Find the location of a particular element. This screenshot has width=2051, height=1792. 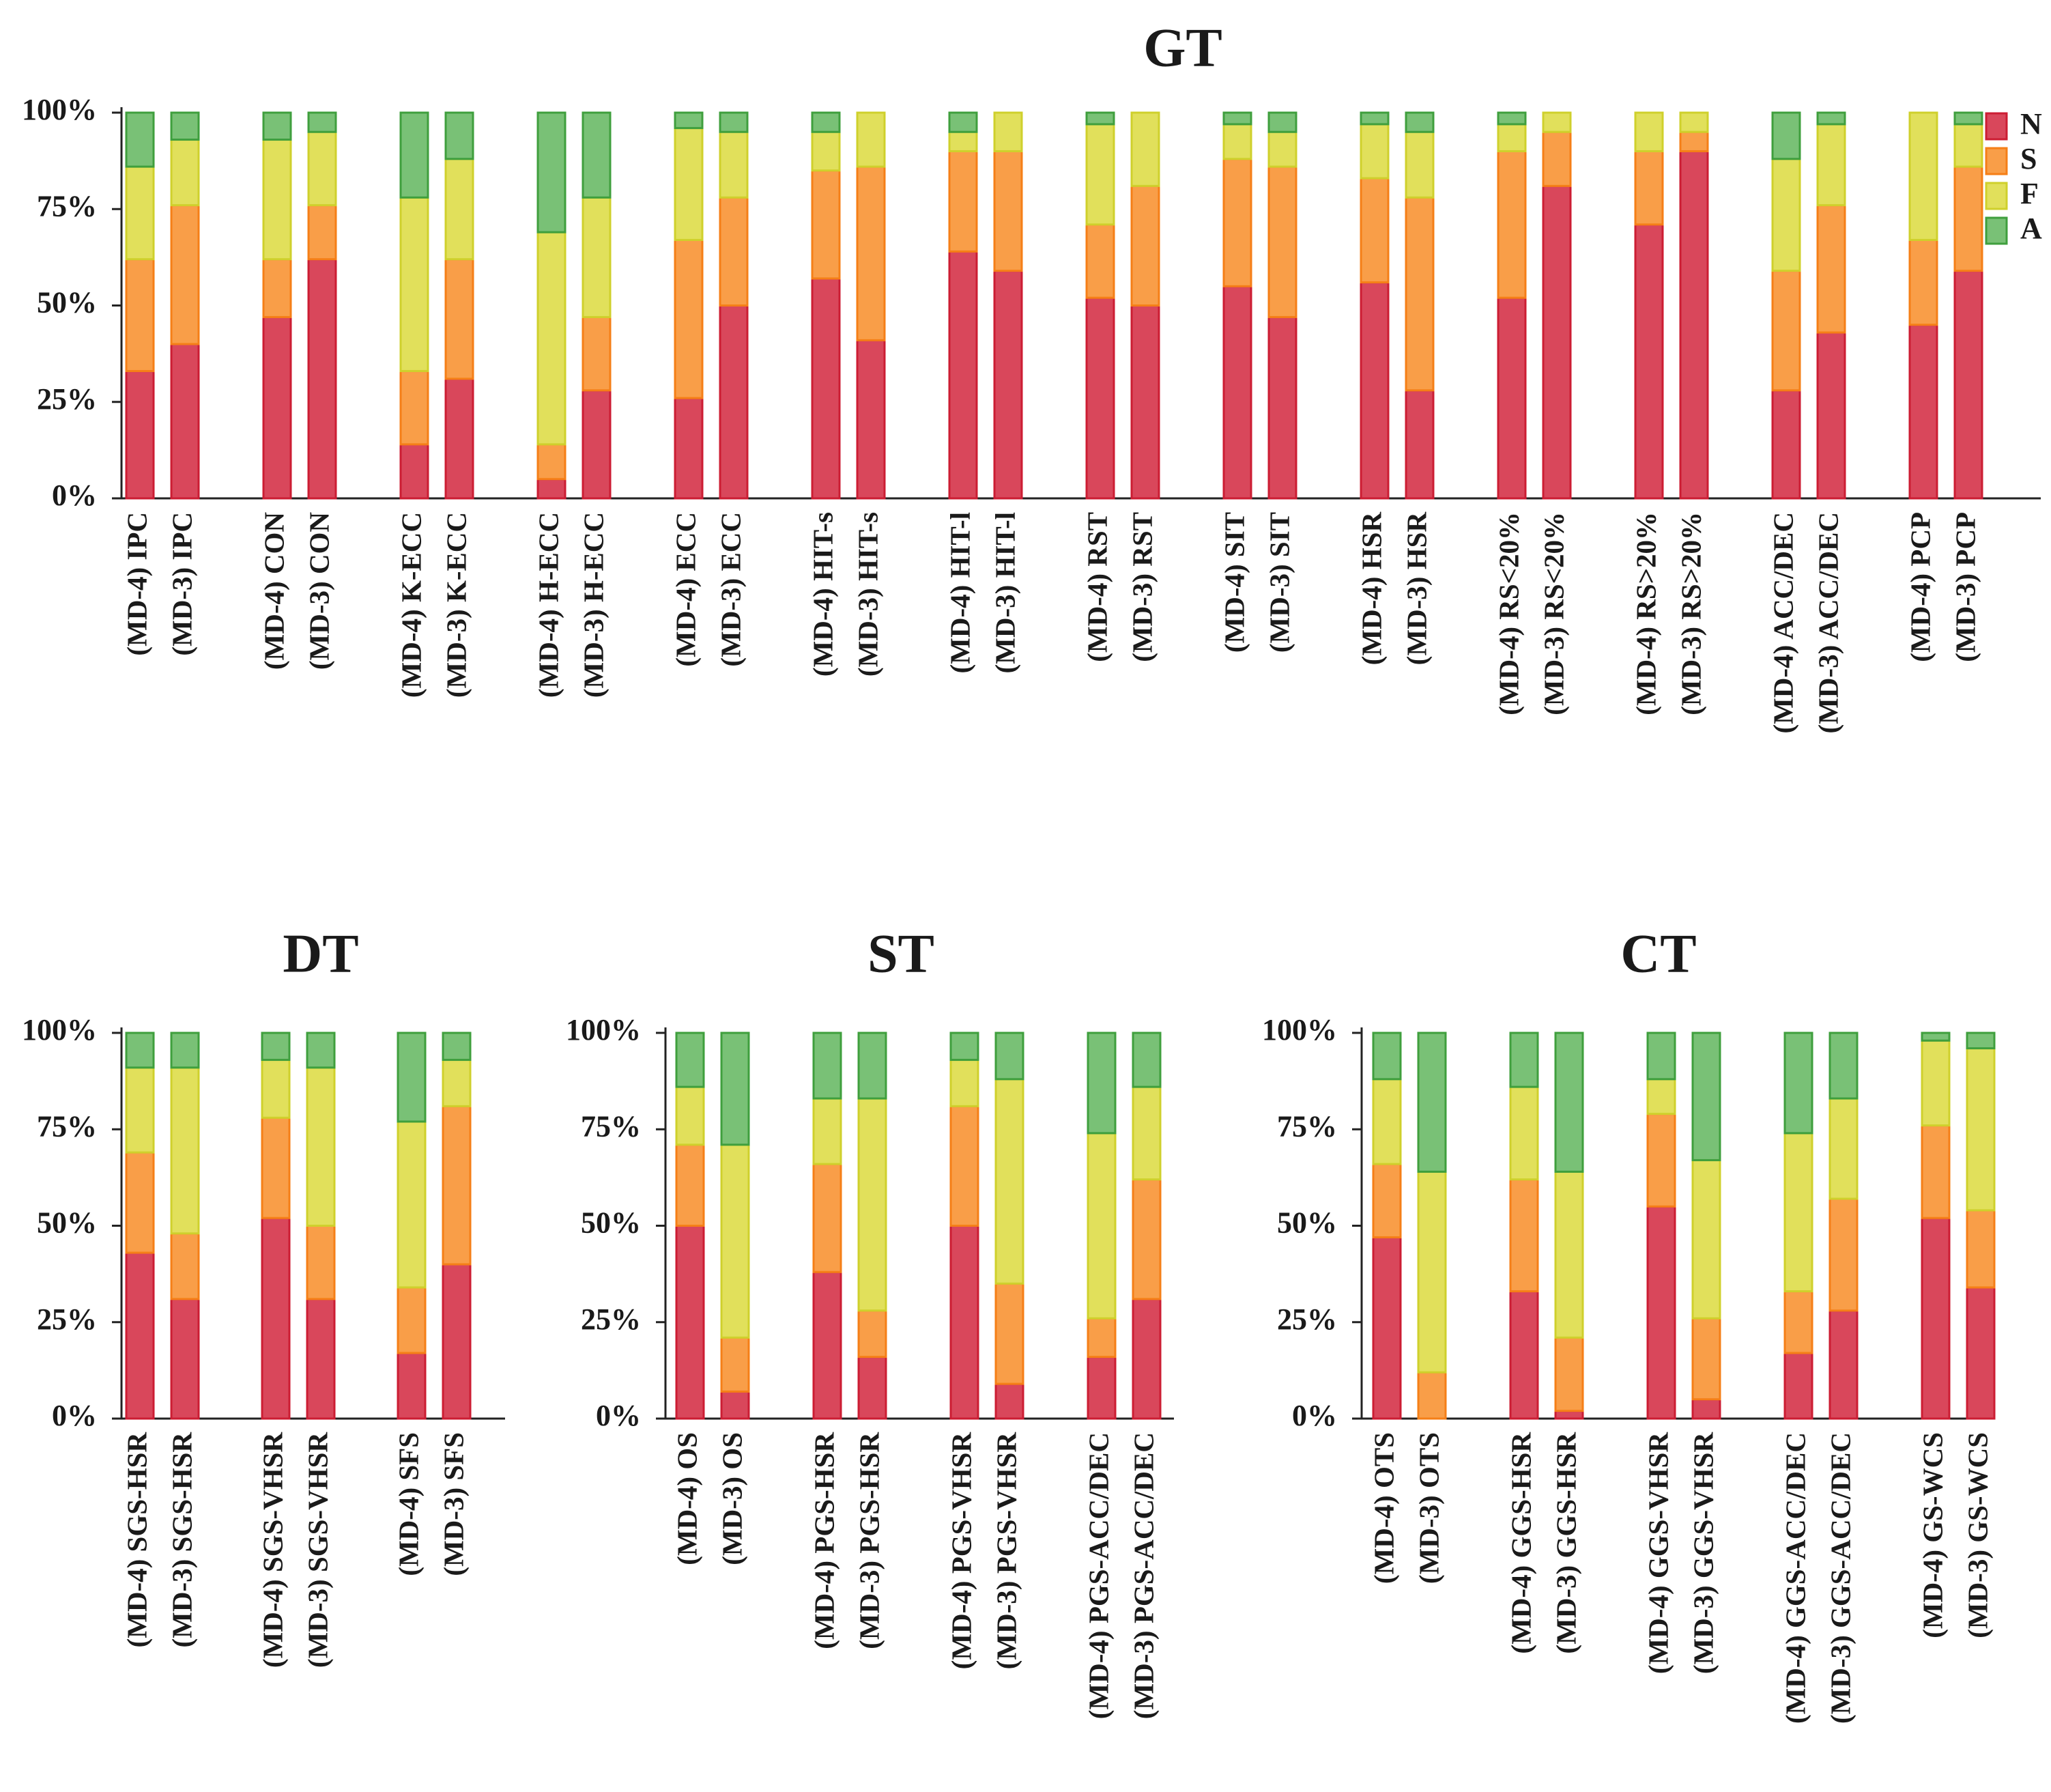

legend-swatch-s is located at coordinates (1996, 161).